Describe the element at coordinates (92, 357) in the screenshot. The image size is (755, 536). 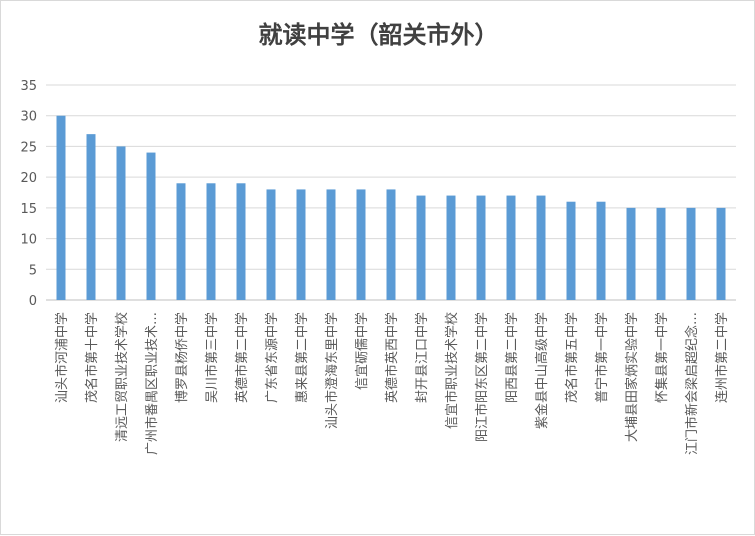
I see `x-tick-label: 茂名市第十中学` at that location.